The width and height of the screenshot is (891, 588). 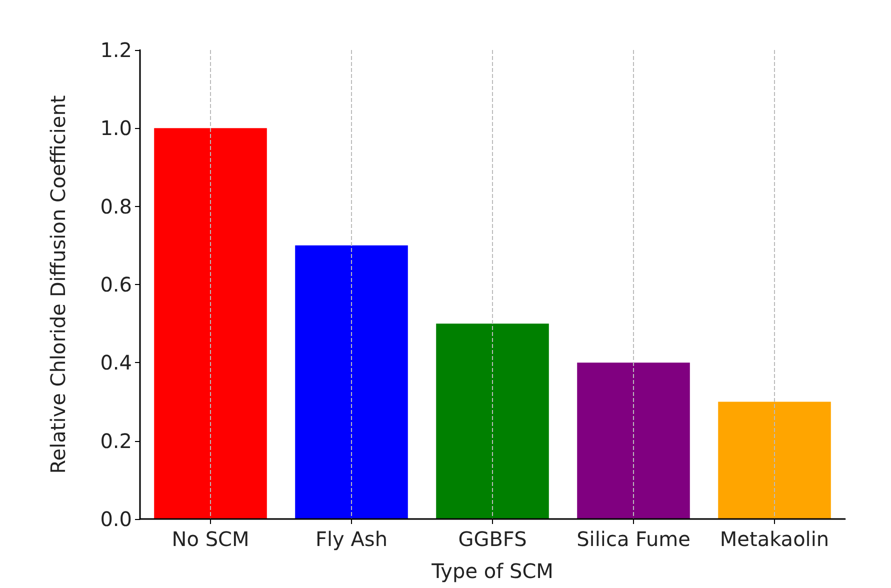 What do you see at coordinates (116, 50) in the screenshot?
I see `y-tick-label: 1.2` at bounding box center [116, 50].